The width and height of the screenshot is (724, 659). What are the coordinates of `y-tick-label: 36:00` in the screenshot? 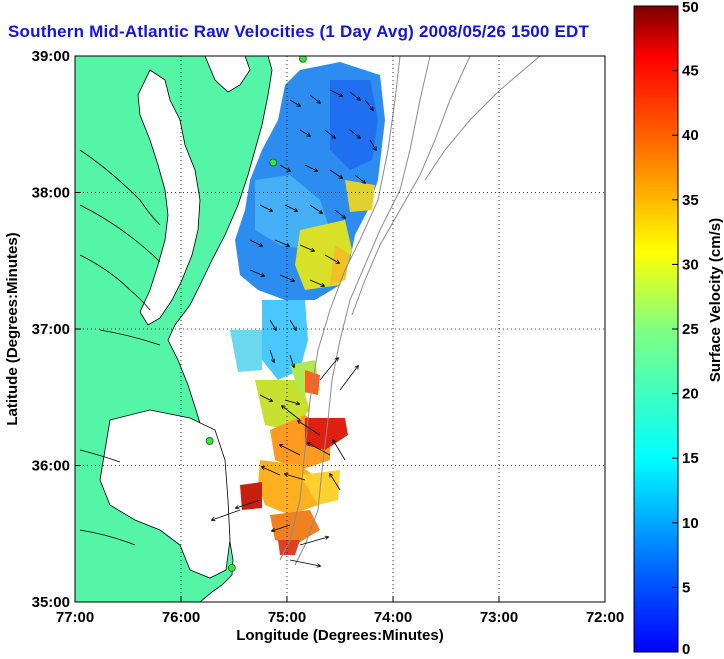 It's located at (51, 466).